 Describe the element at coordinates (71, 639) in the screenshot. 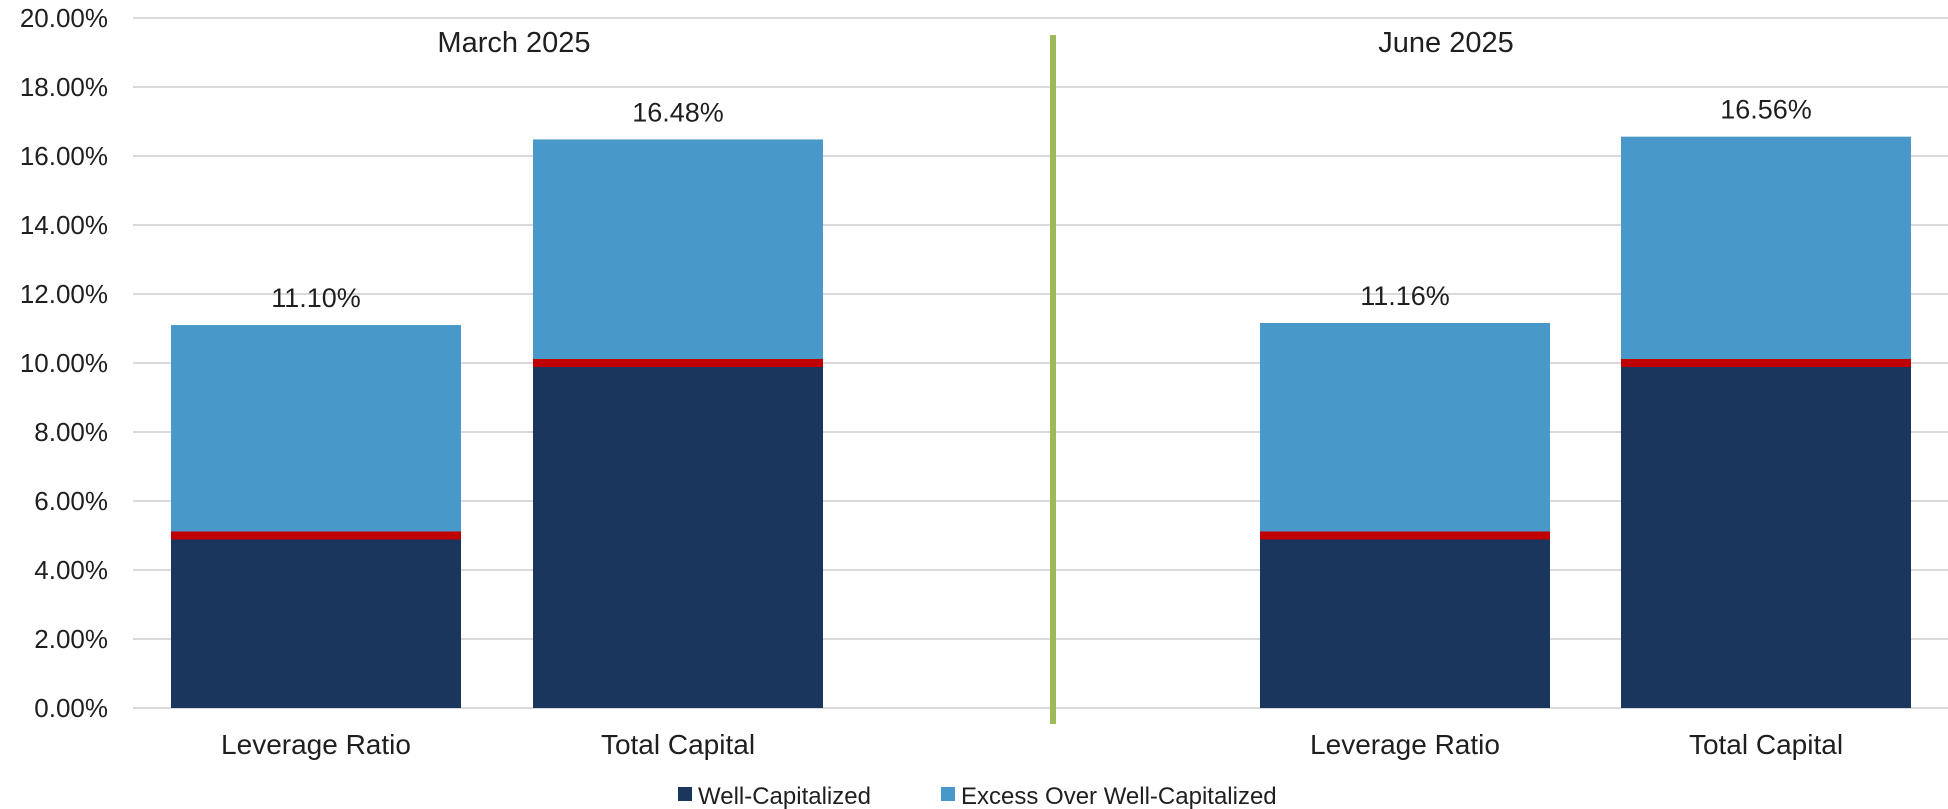

I see `y-tick-label: 2.00%` at that location.